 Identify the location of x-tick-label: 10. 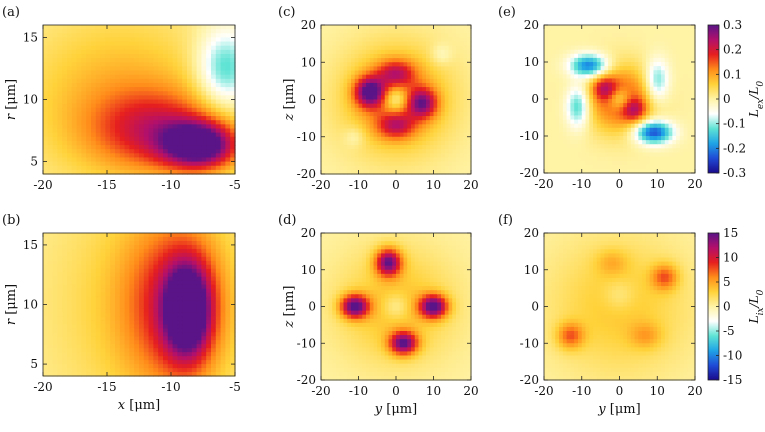
(433, 185).